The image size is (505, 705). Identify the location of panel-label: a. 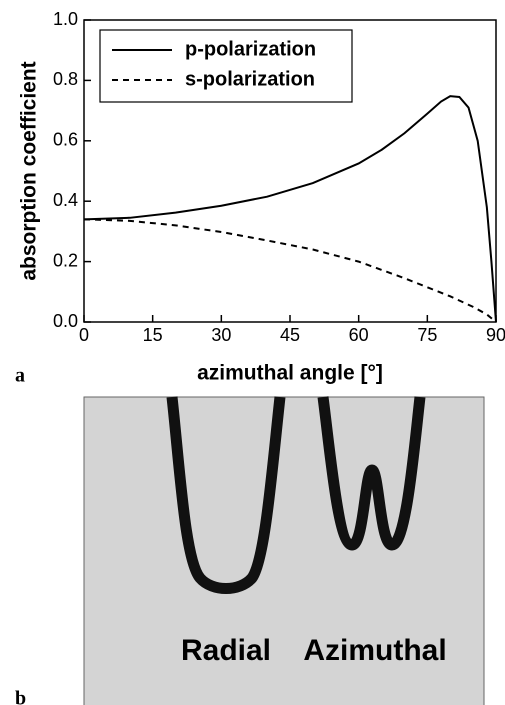
(20, 376).